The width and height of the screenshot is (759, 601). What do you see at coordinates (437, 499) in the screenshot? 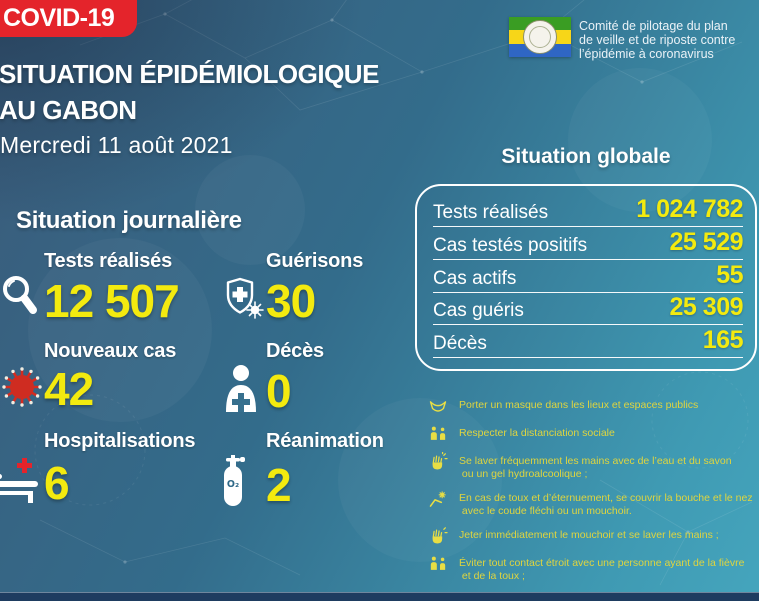
I see `cough-elbow-icon` at bounding box center [437, 499].